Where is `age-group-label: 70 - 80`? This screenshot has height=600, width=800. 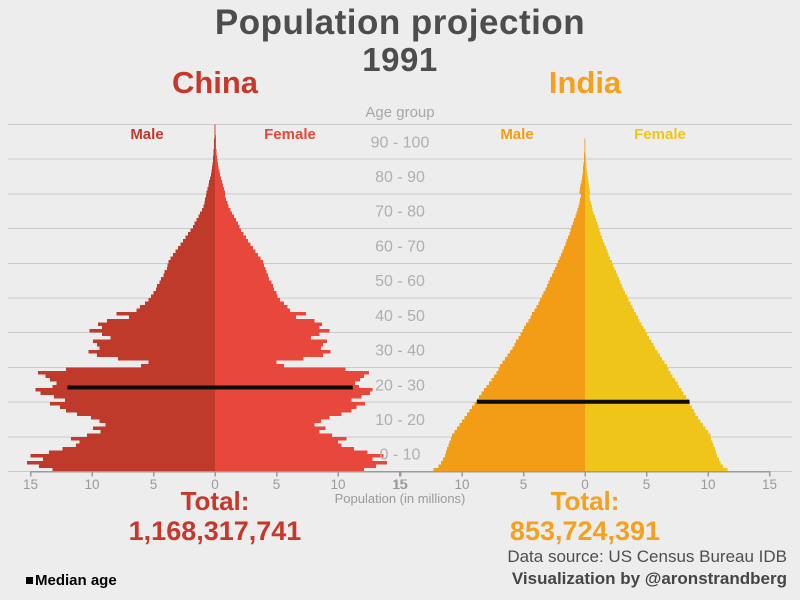 age-group-label: 70 - 80 is located at coordinates (400, 212).